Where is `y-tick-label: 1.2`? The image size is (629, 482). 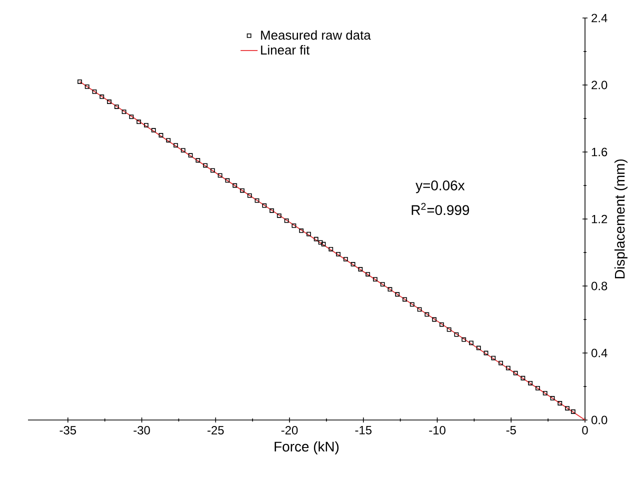 y-tick-label: 1.2 is located at coordinates (600, 219).